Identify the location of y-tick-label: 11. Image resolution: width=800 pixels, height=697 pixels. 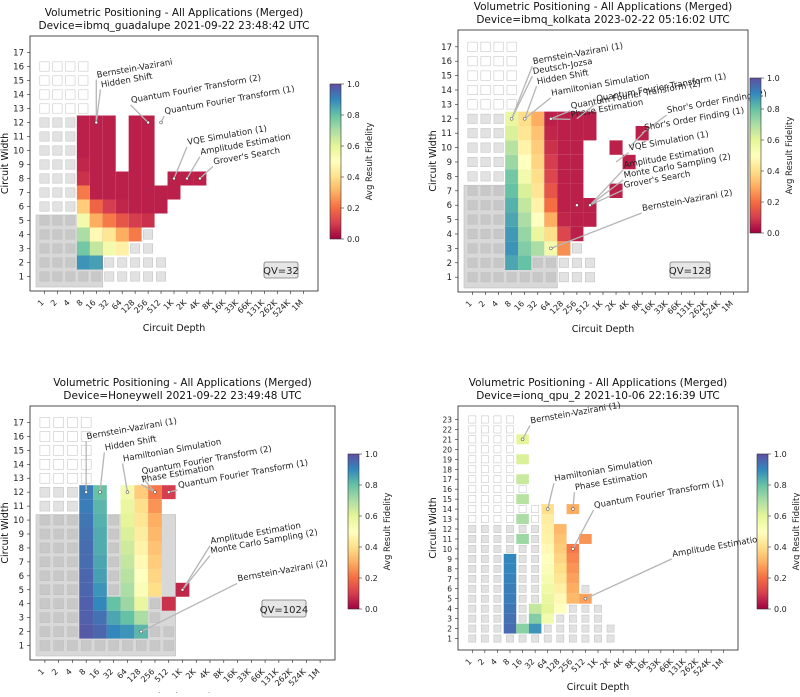
(18, 507).